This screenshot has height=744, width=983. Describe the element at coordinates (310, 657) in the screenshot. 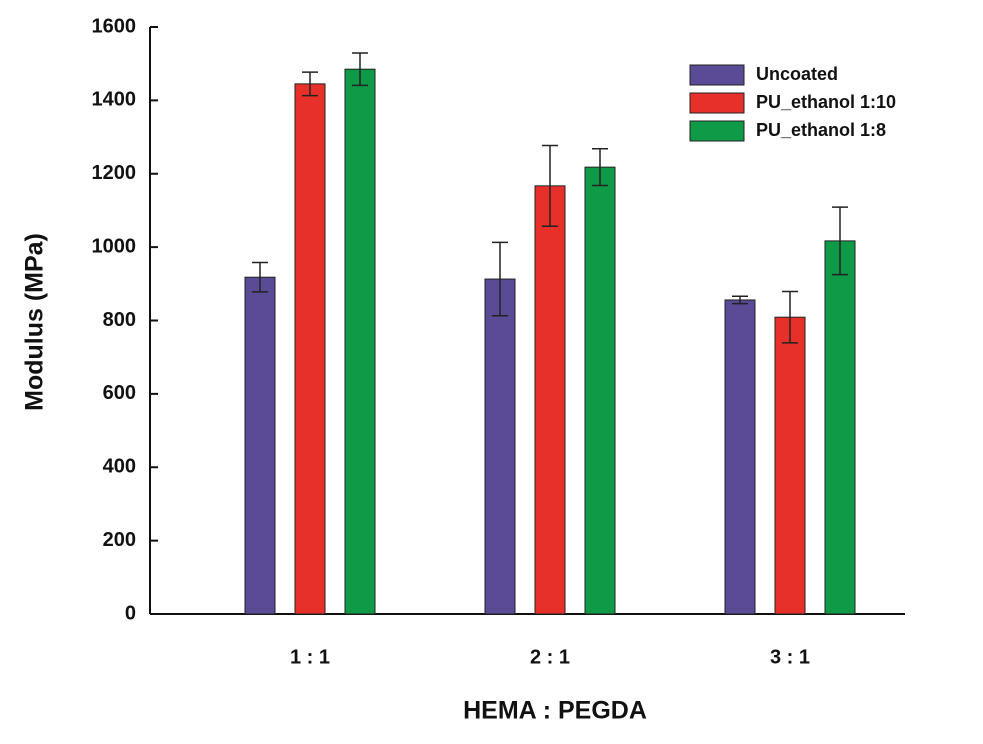

I see `x-tick-label: 1` at that location.